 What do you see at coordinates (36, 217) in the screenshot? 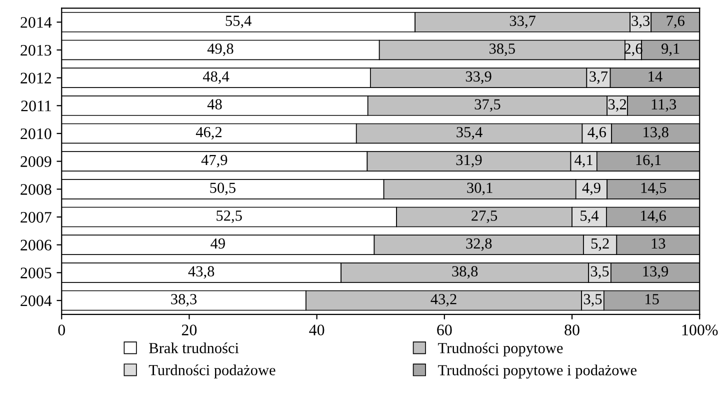
I see `y-tick-label: 2007` at bounding box center [36, 217].